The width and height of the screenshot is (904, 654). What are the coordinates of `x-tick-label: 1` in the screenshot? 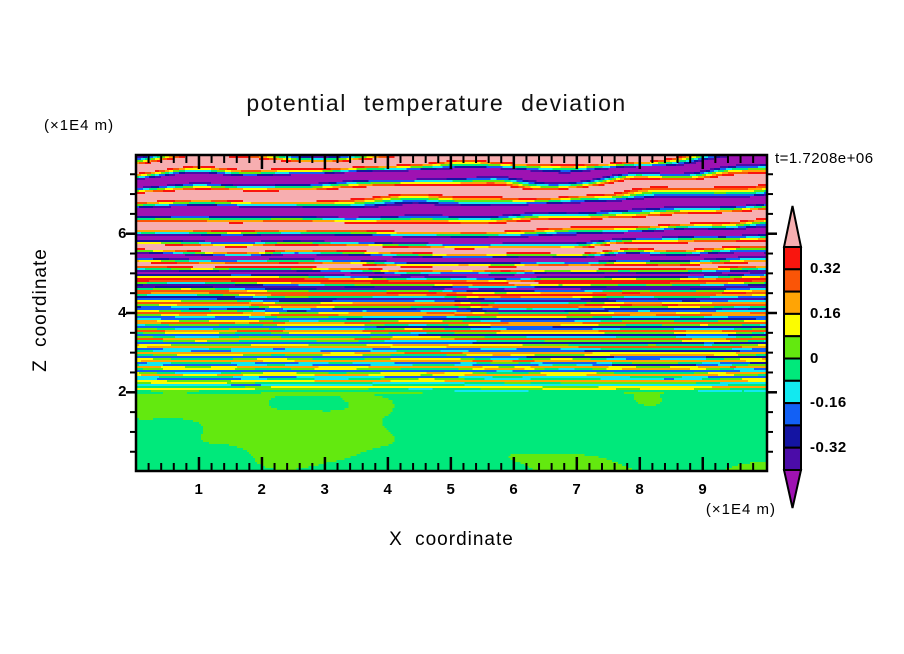 It's located at (199, 489).